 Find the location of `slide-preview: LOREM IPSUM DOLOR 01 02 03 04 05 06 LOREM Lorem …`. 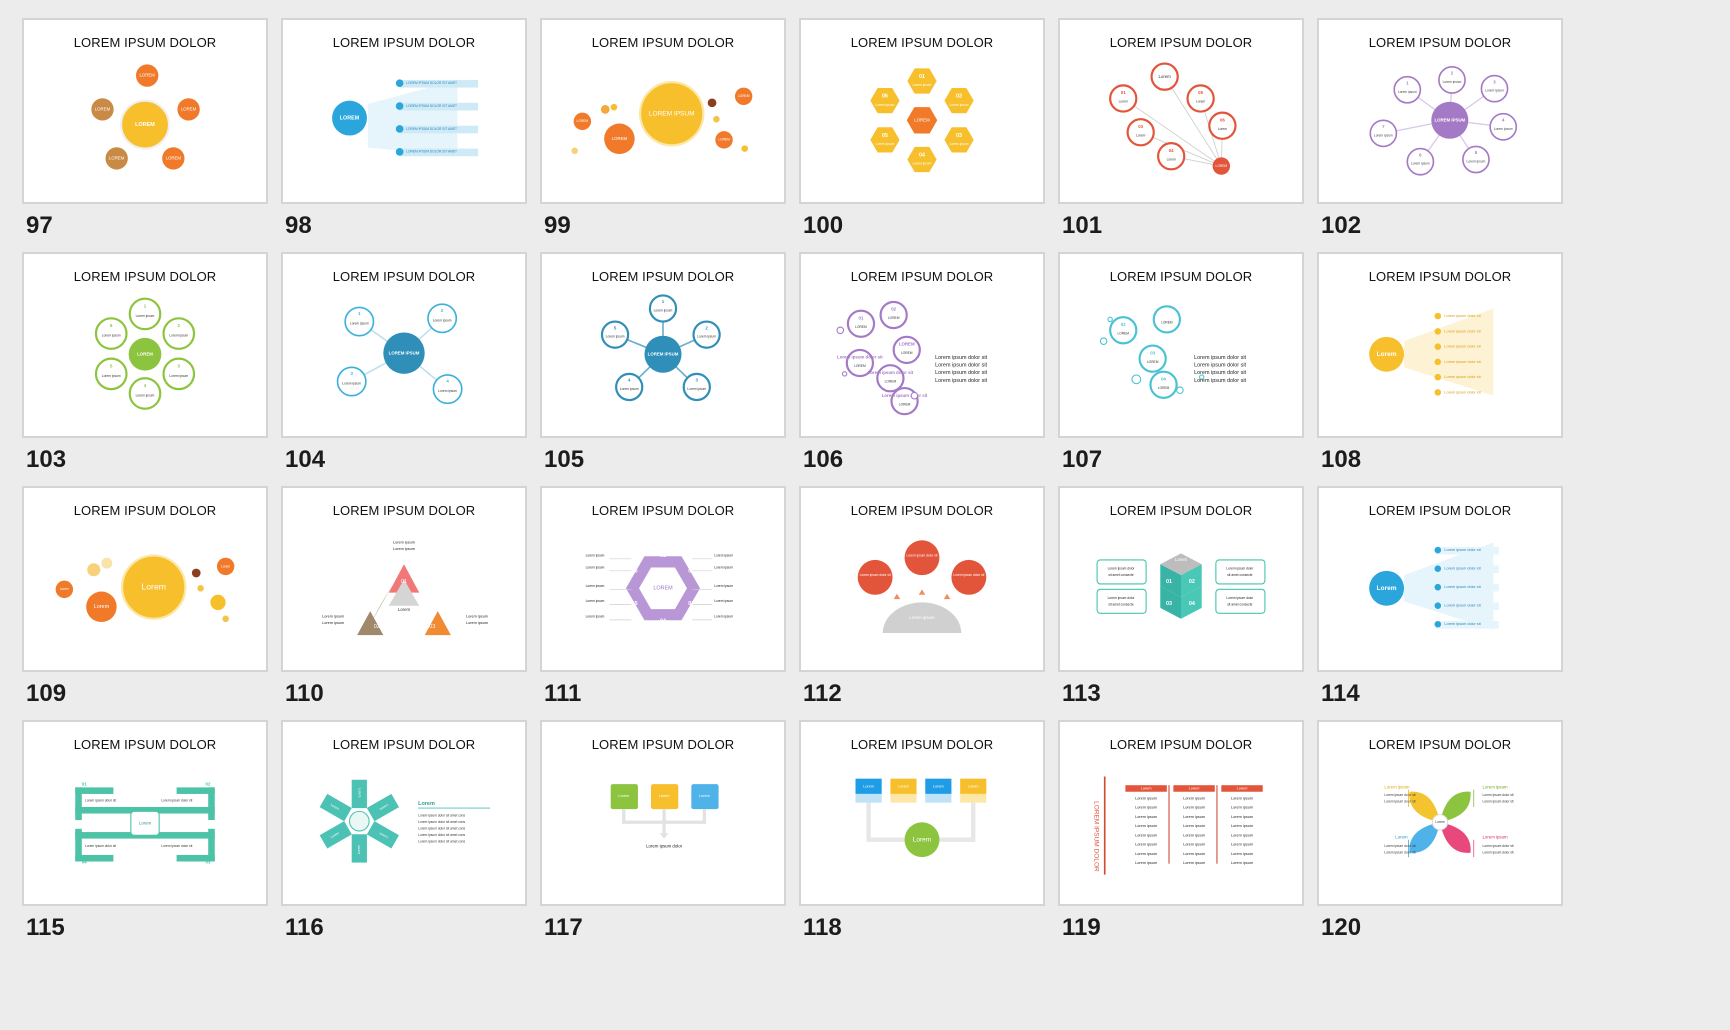

slide-preview: LOREM IPSUM DOLOR 01 02 03 04 05 06 LOREM Lorem … is located at coordinates (663, 579).